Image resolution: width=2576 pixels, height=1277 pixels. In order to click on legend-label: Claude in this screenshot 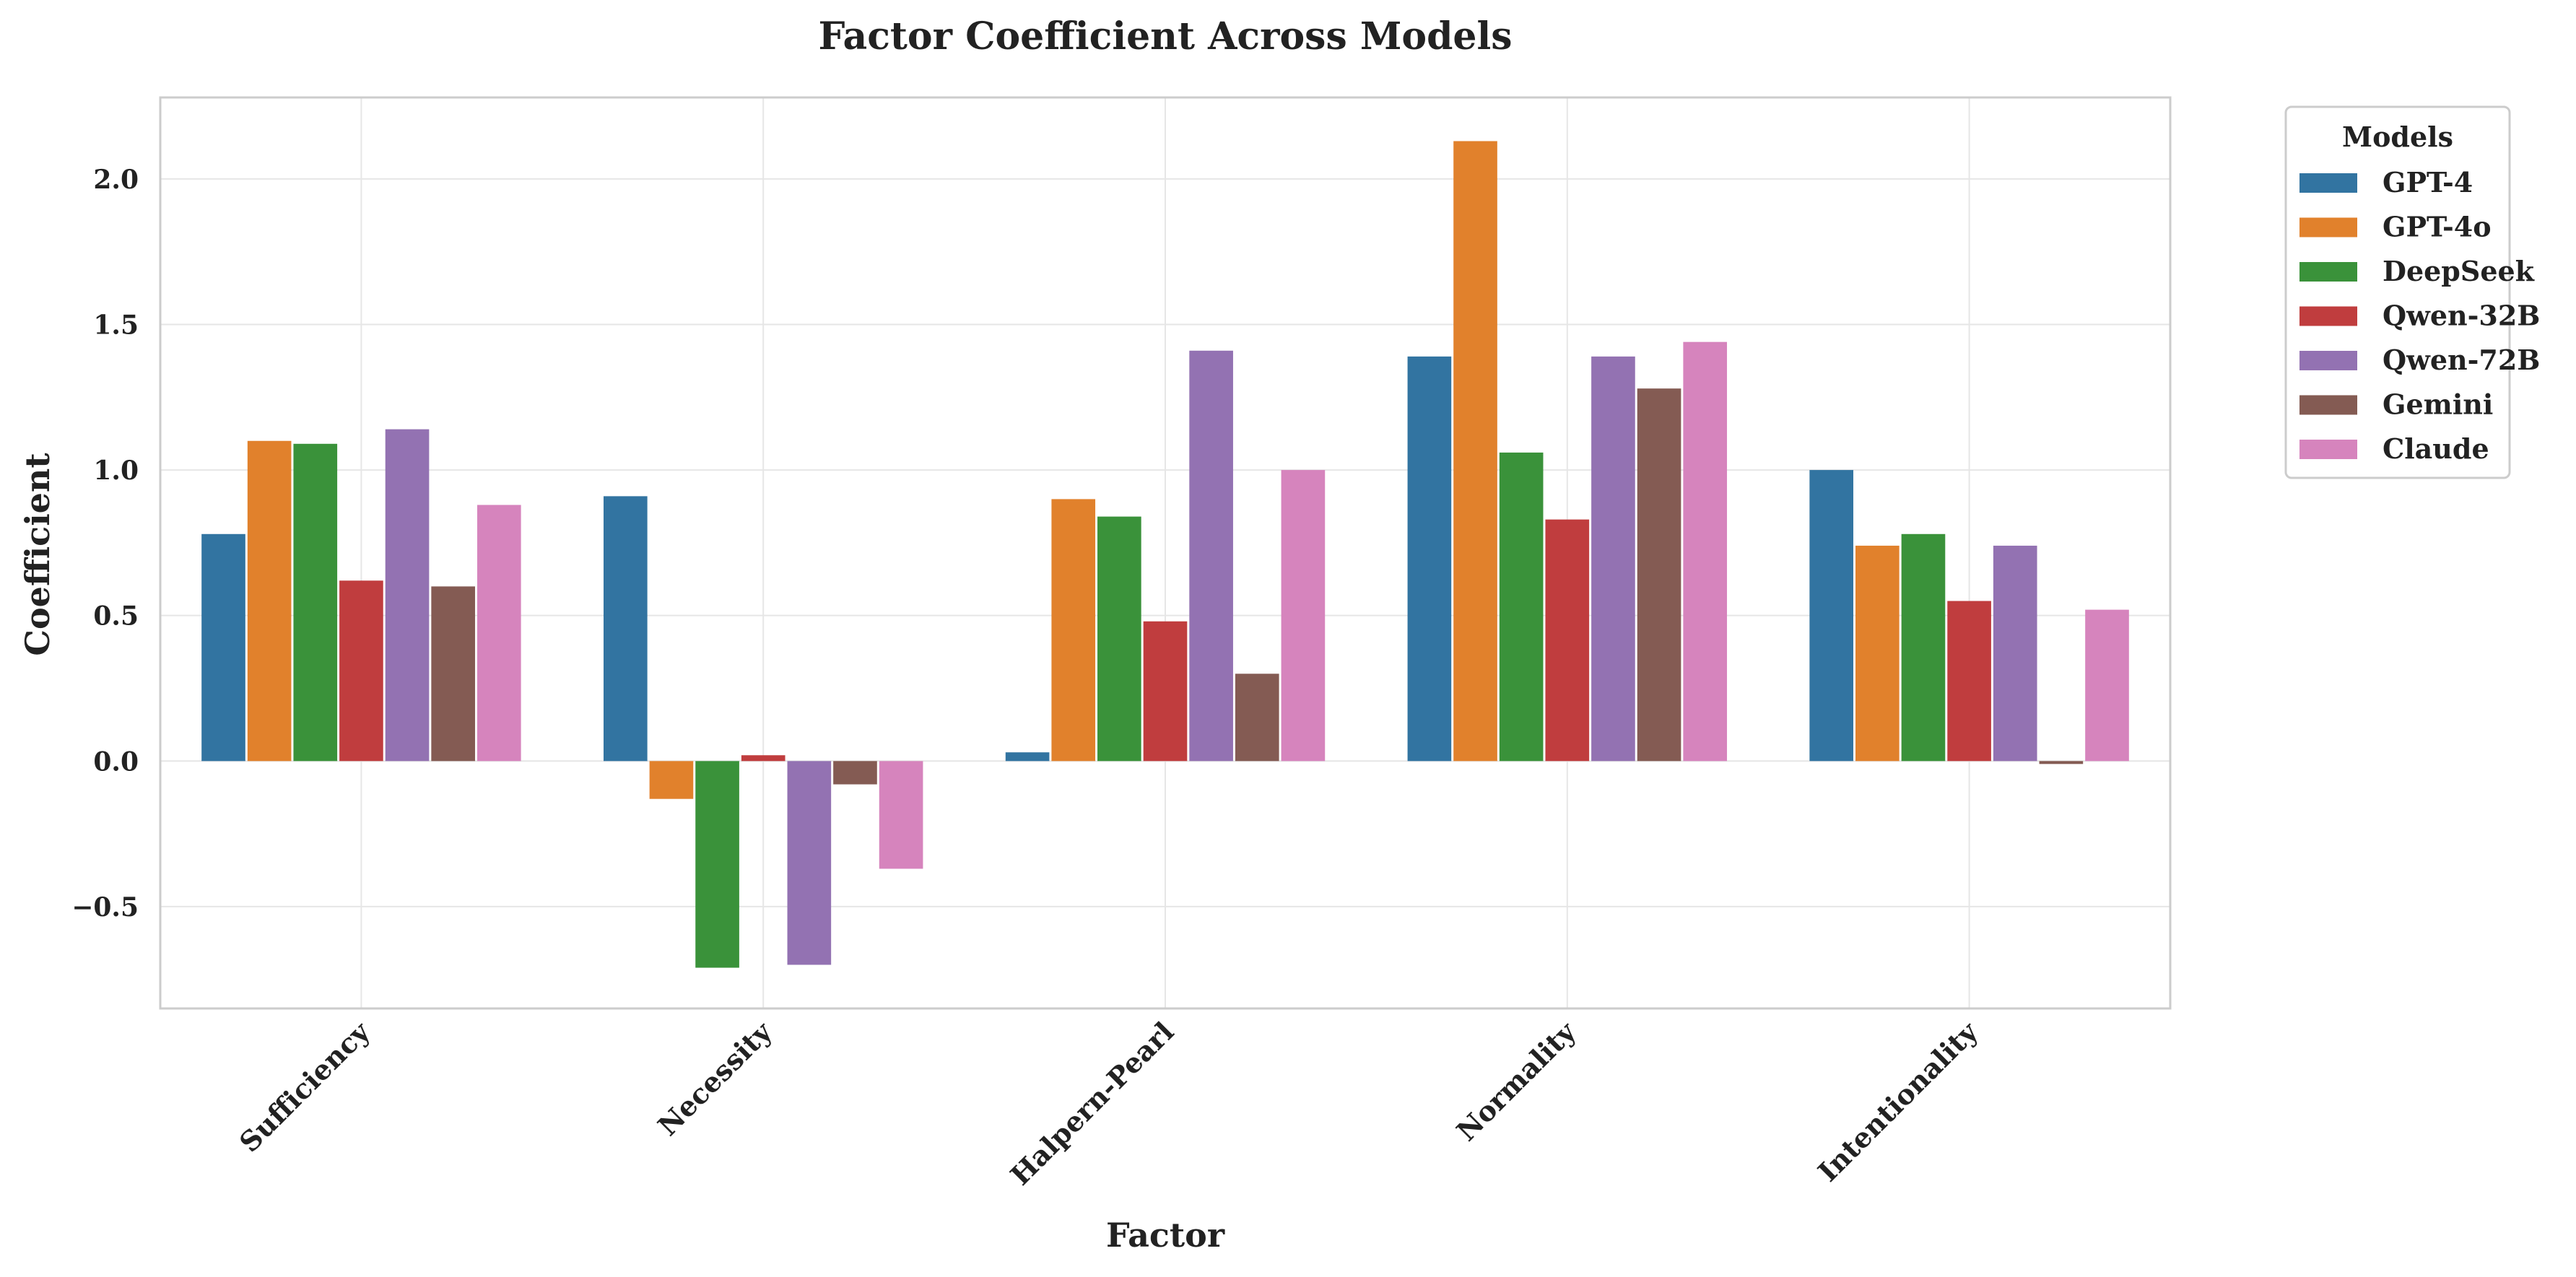, I will do `click(2436, 448)`.